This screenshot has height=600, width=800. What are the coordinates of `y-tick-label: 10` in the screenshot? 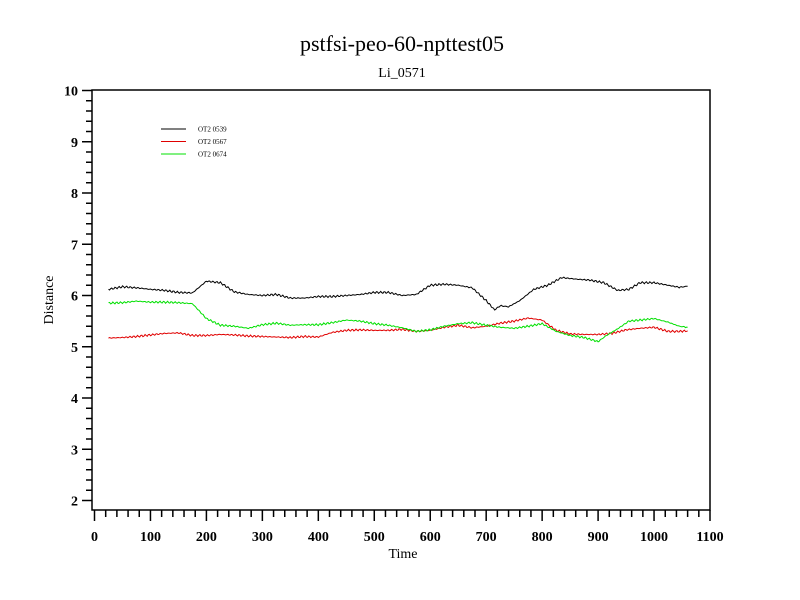 It's located at (71, 92).